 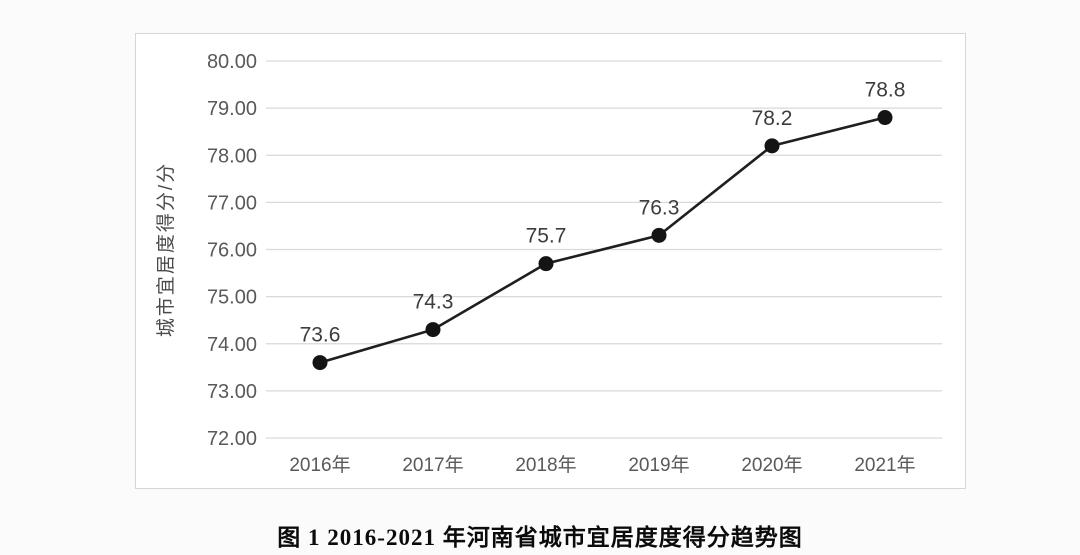 I want to click on data-point-label: 75.7, so click(x=546, y=236).